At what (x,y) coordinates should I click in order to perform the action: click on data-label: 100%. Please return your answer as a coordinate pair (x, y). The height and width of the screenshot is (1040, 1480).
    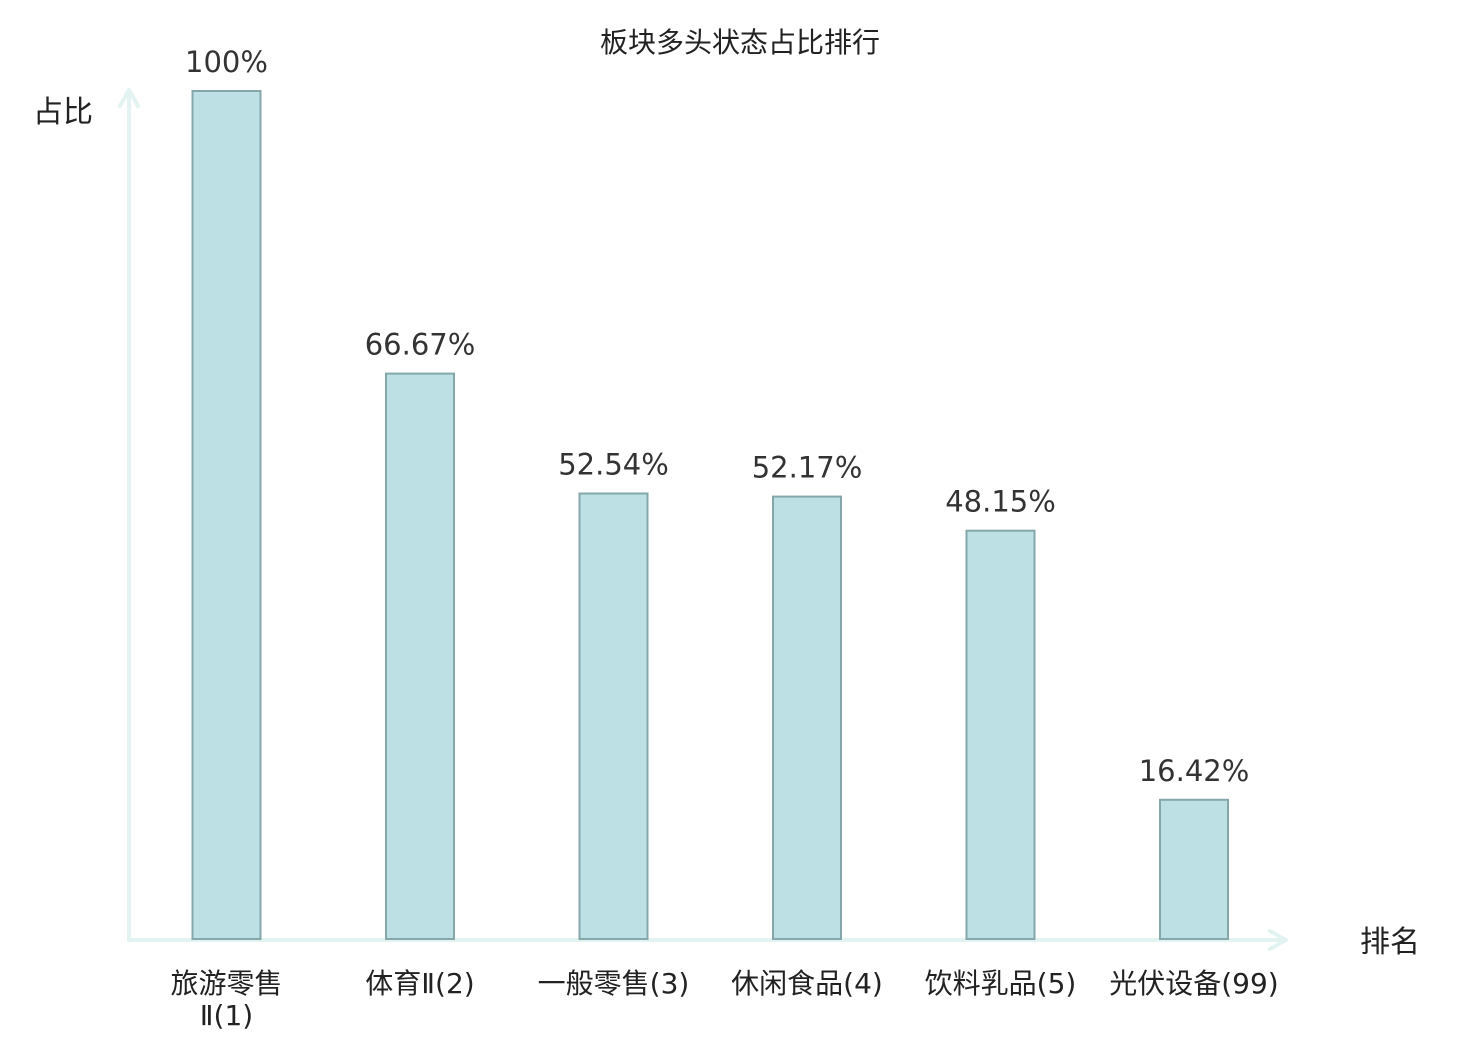
    Looking at the image, I should click on (226, 62).